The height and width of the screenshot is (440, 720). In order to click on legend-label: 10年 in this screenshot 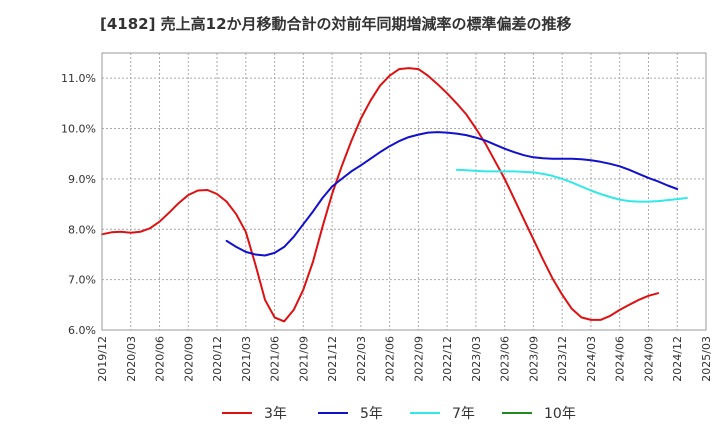, I will do `click(560, 414)`.